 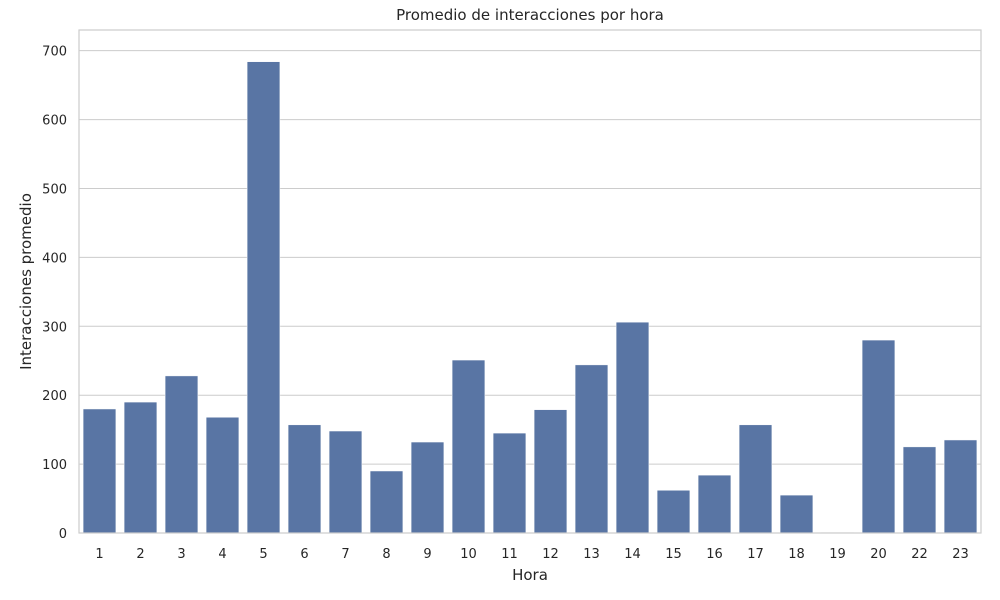 What do you see at coordinates (304, 554) in the screenshot?
I see `x-tick-label: 6` at bounding box center [304, 554].